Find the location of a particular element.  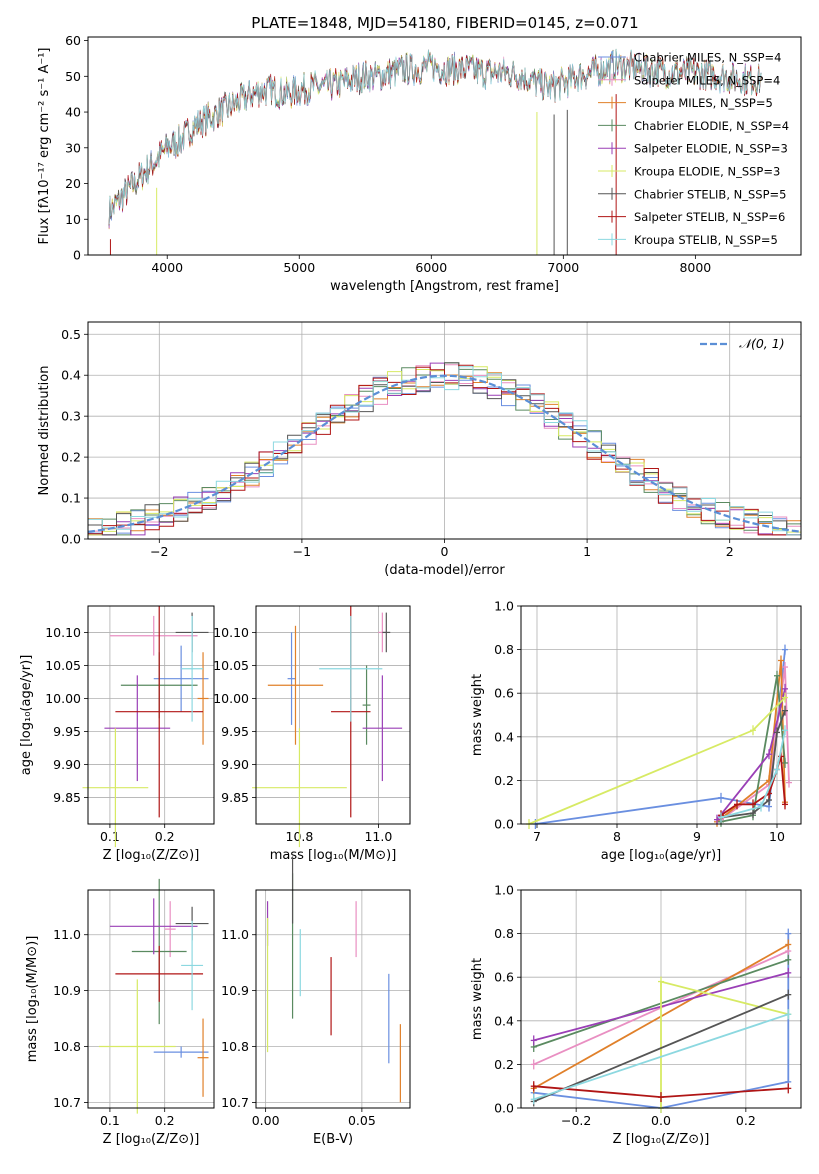

x-tick-label: 8000 is located at coordinates (695, 267).